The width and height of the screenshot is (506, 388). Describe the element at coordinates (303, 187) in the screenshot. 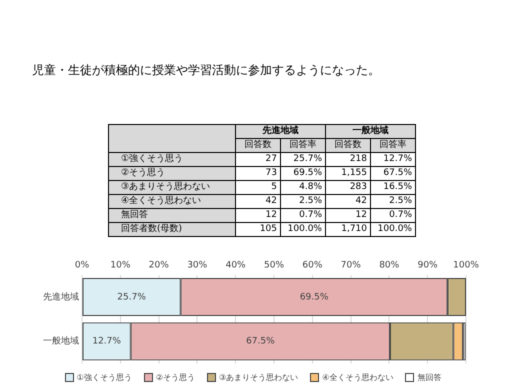

I see `data-label: 4.8%` at that location.